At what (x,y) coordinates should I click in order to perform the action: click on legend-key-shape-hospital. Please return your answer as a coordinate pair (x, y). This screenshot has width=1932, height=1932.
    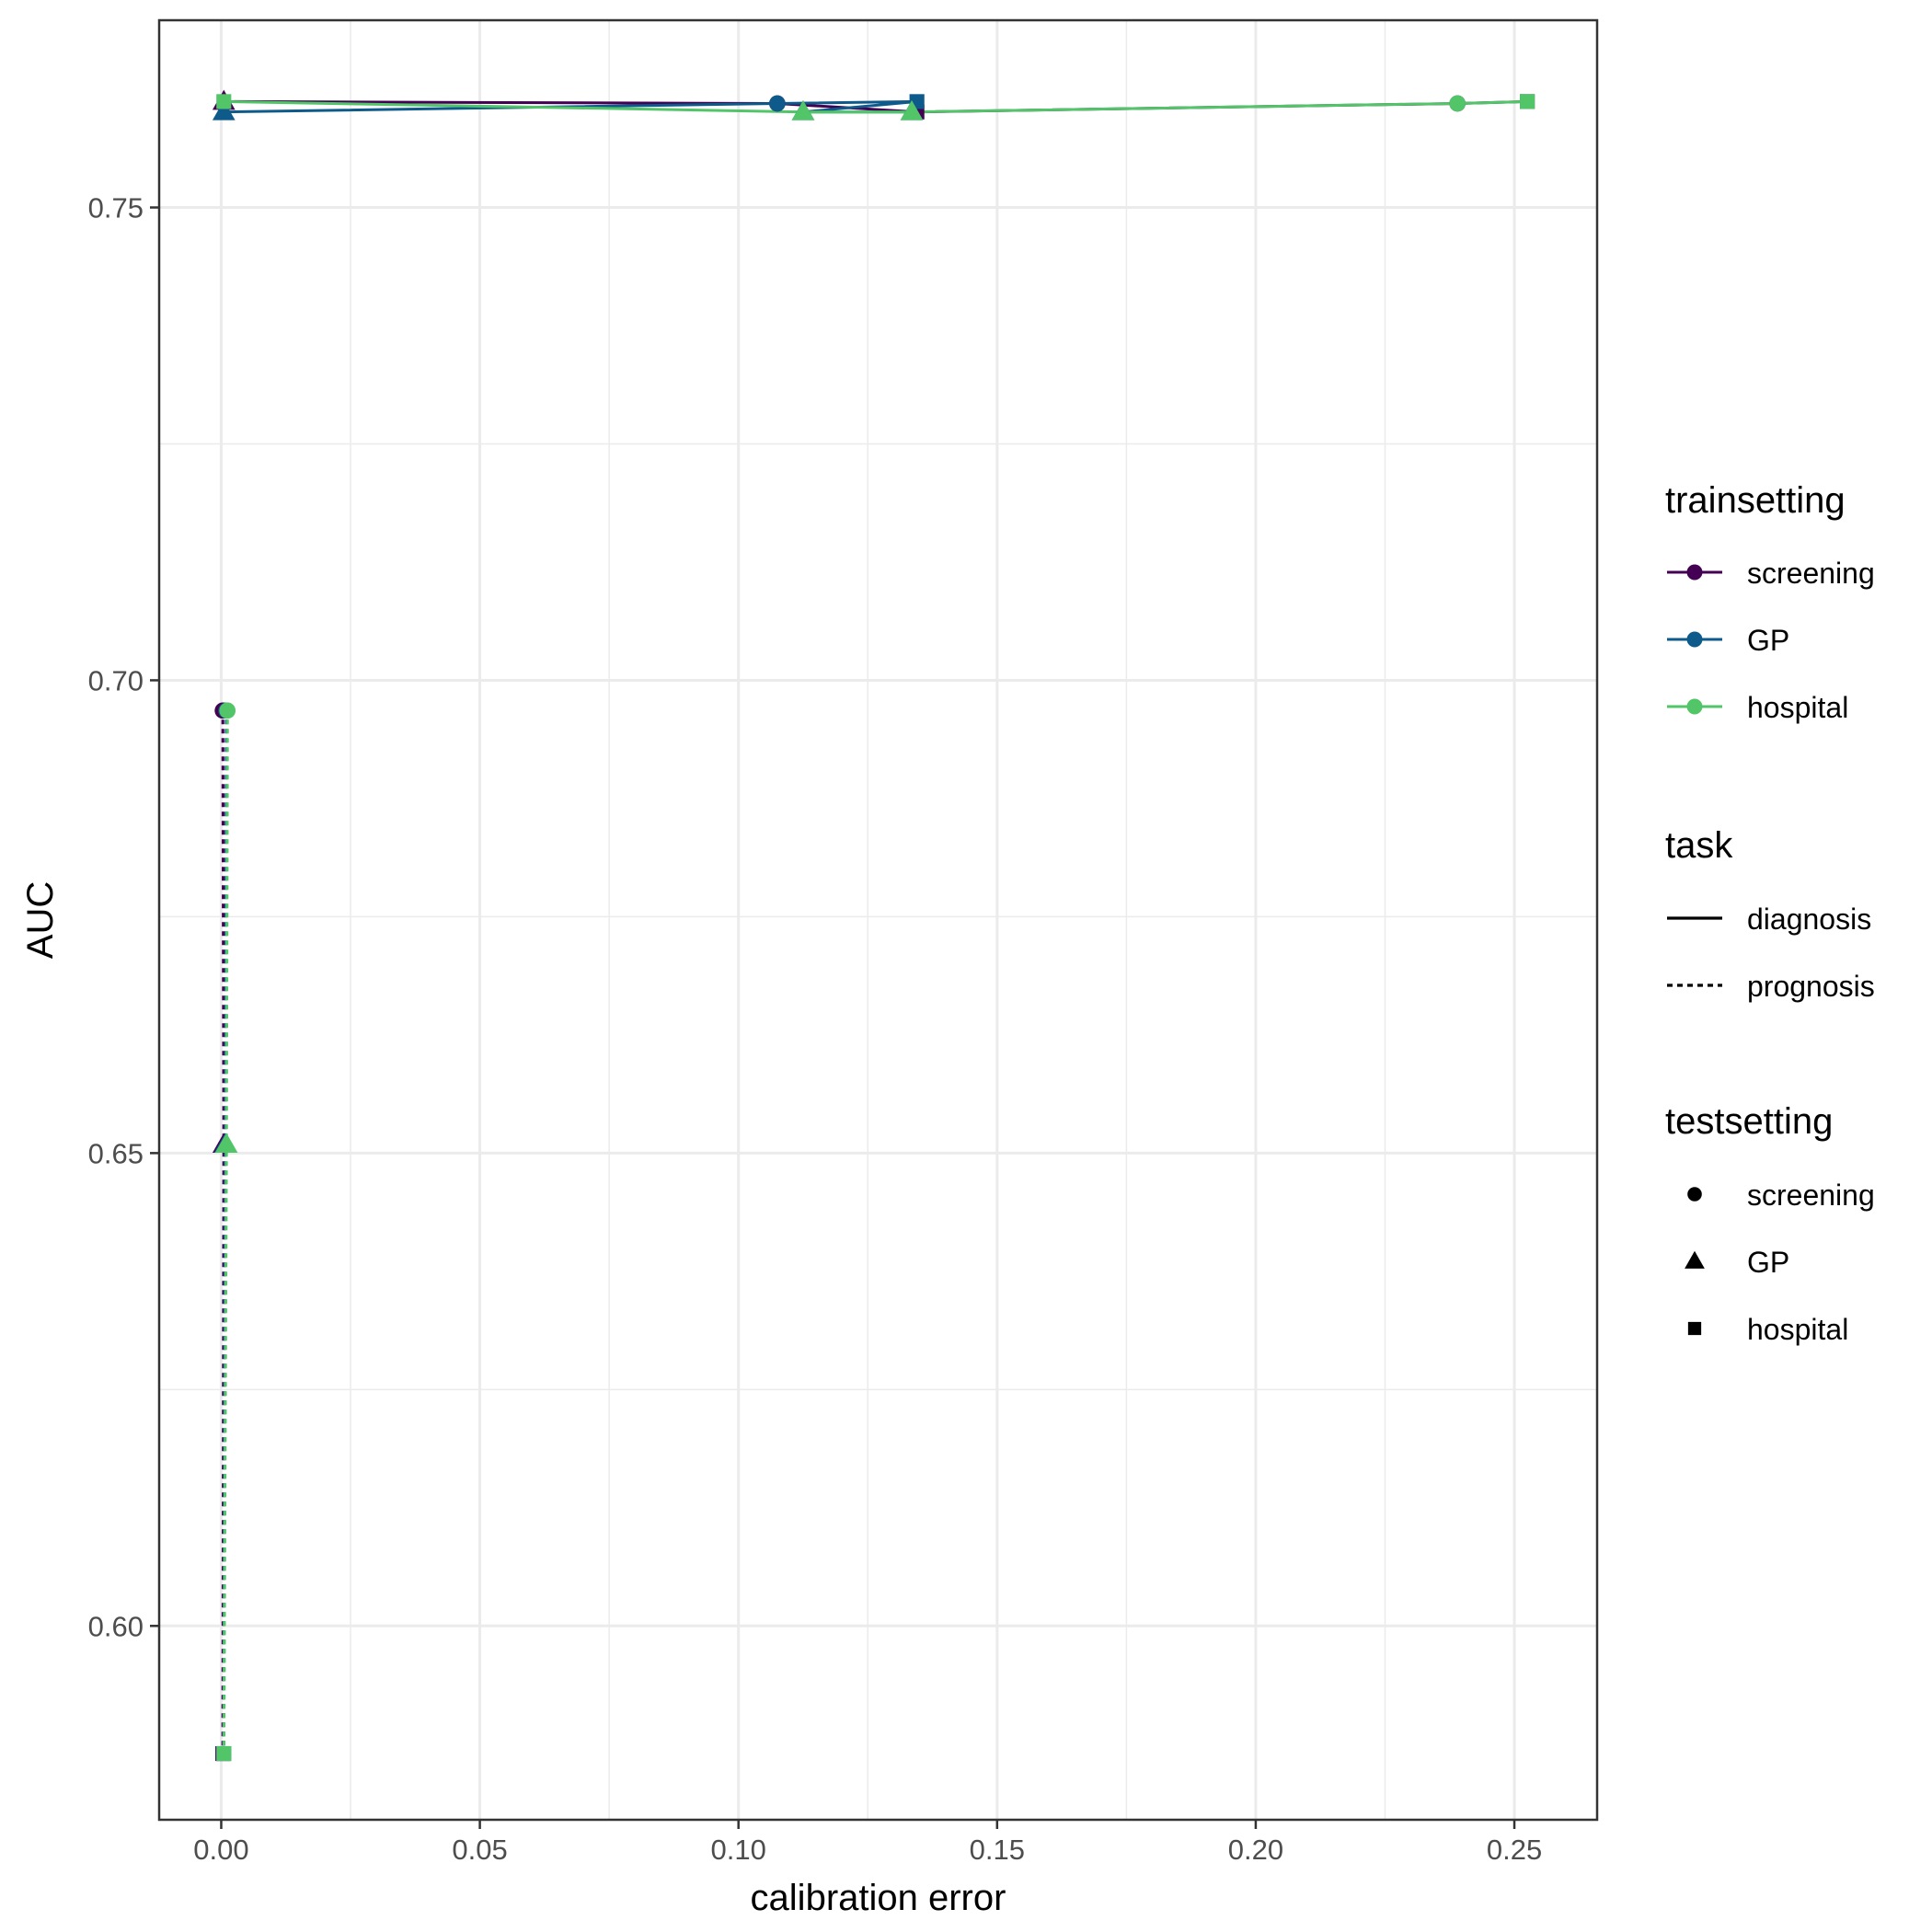
    Looking at the image, I should click on (1694, 1328).